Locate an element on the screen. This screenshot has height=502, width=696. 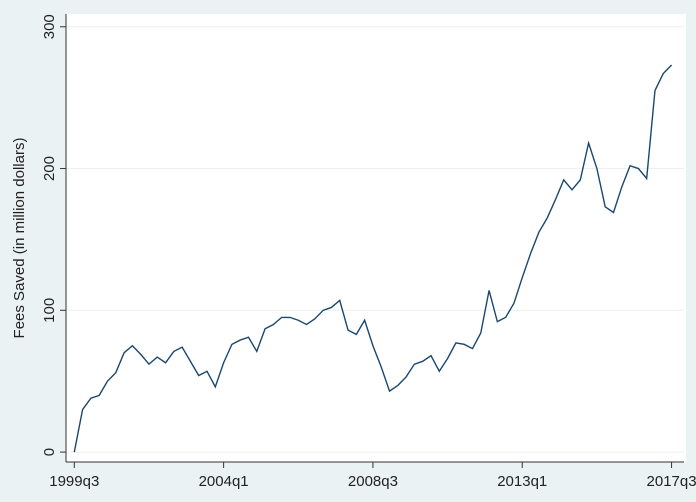
y-tick-label: 0 is located at coordinates (49, 452).